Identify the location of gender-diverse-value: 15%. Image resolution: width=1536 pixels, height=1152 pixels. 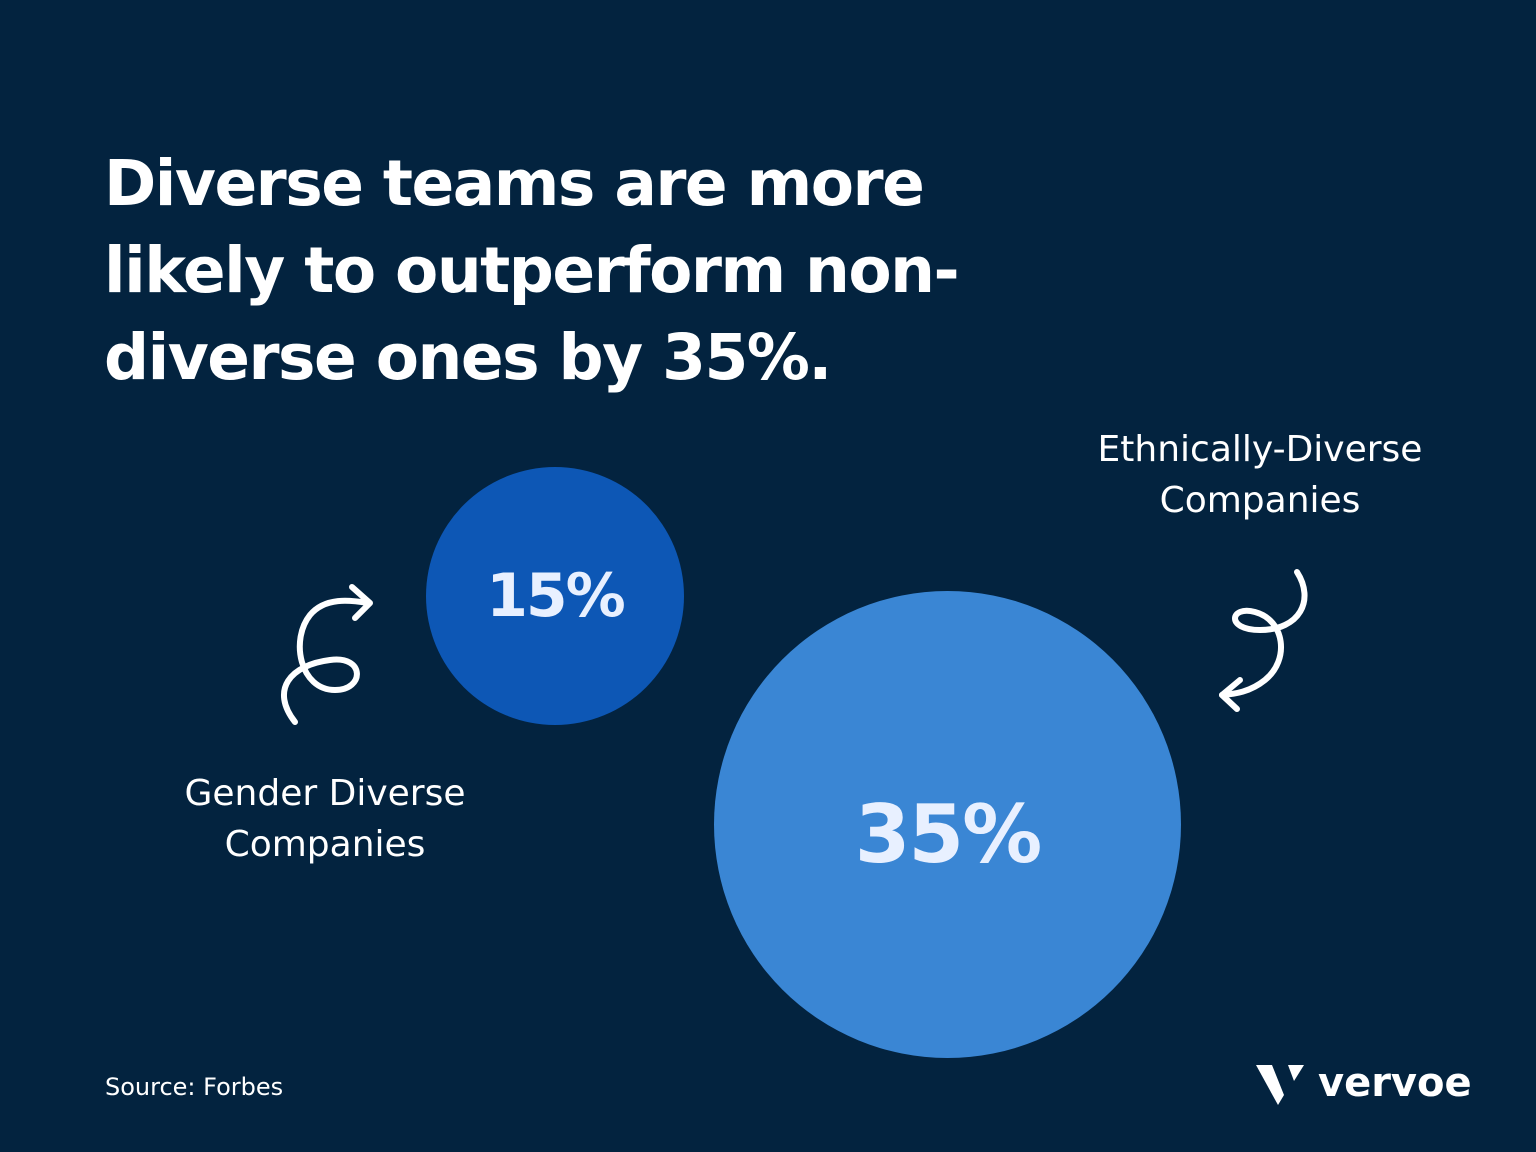
(556, 596).